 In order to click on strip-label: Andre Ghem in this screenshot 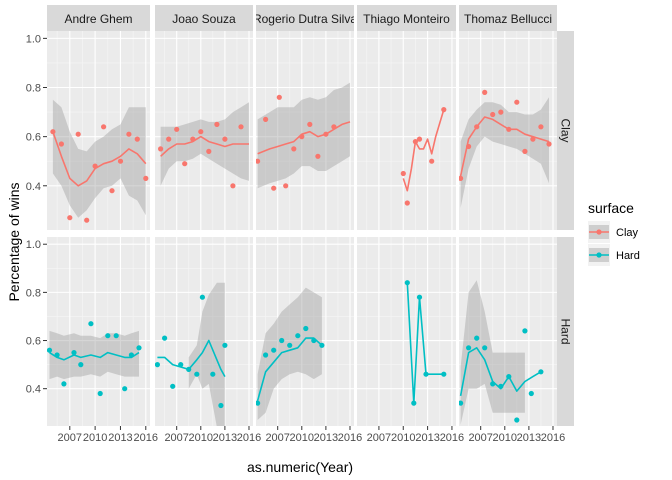, I will do `click(98, 19)`.